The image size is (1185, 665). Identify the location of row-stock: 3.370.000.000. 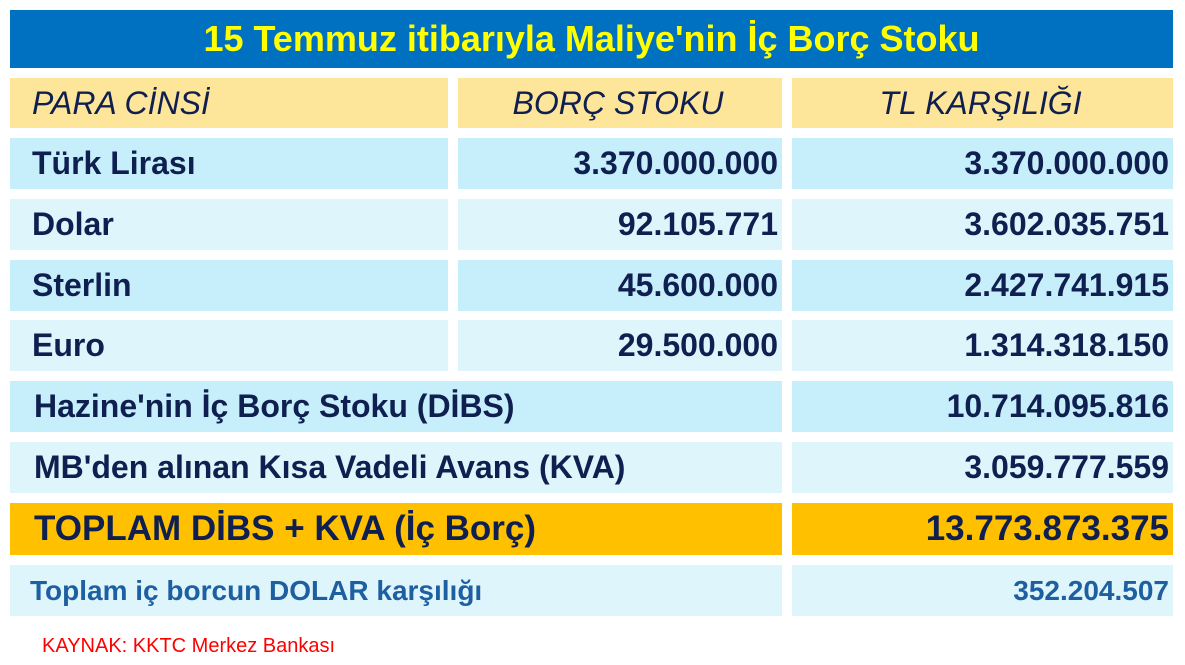
(620, 163).